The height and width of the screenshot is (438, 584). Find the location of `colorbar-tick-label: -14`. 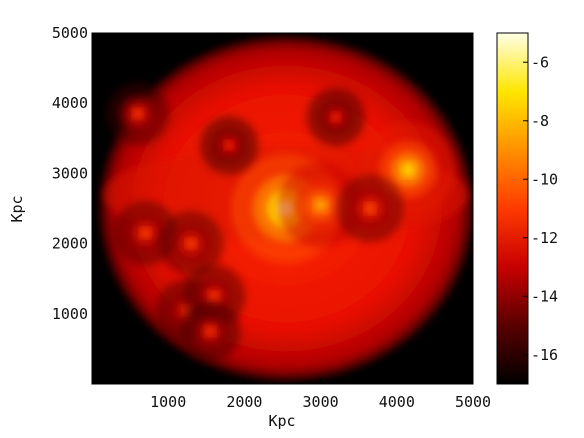

colorbar-tick-label: -14 is located at coordinates (544, 296).